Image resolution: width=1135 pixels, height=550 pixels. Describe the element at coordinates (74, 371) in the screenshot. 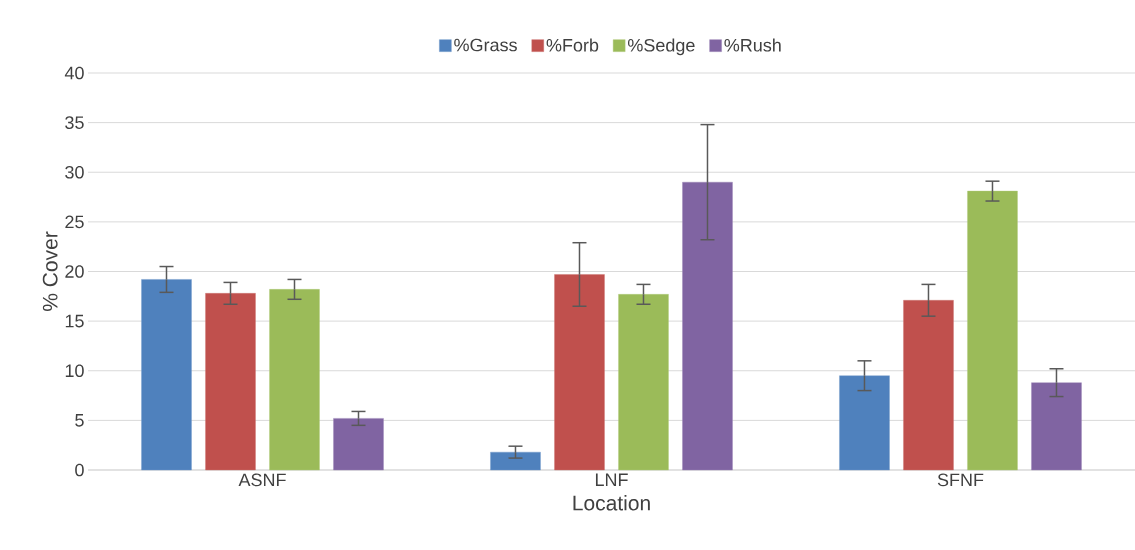

I see `y-tick-label: 10` at that location.